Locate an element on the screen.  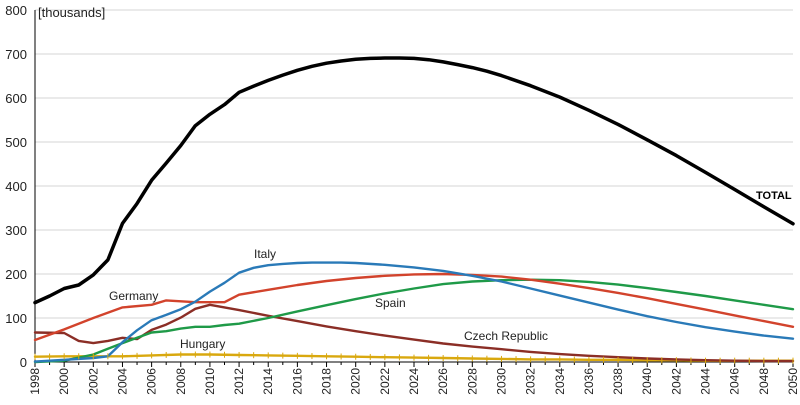
x-tick-label: 2012 is located at coordinates (239, 381).